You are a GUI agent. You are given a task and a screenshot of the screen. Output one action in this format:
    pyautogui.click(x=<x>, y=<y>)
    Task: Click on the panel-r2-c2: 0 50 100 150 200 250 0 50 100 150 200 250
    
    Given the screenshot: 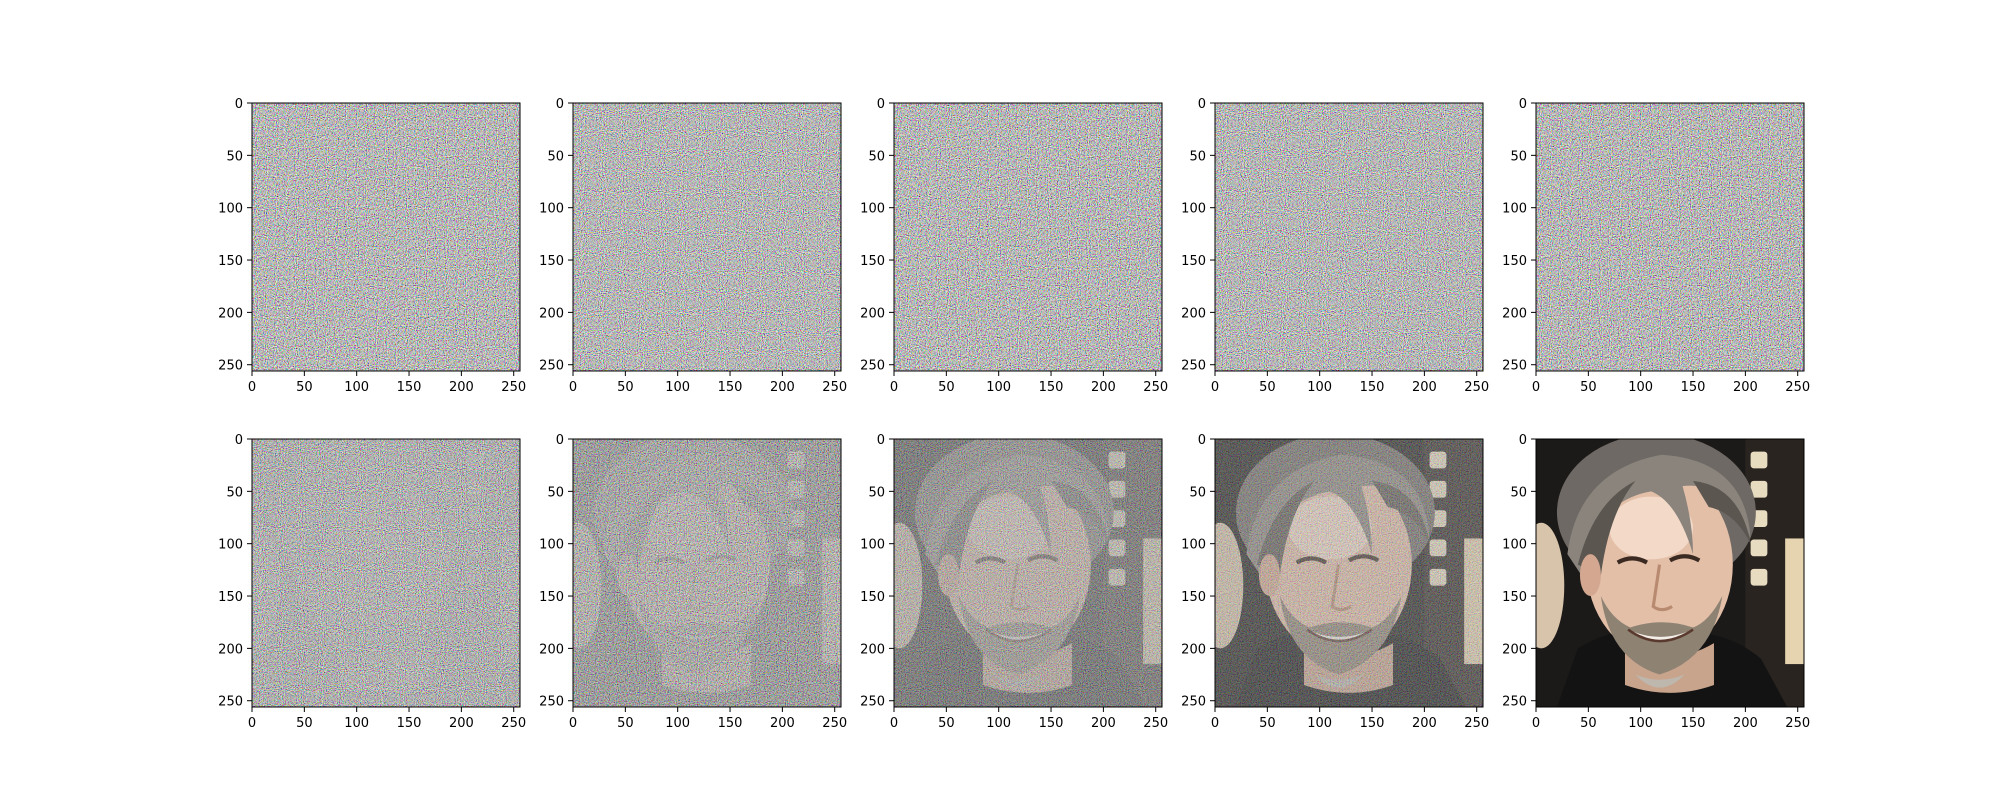 What is the action you would take?
    pyautogui.click(x=693, y=582)
    